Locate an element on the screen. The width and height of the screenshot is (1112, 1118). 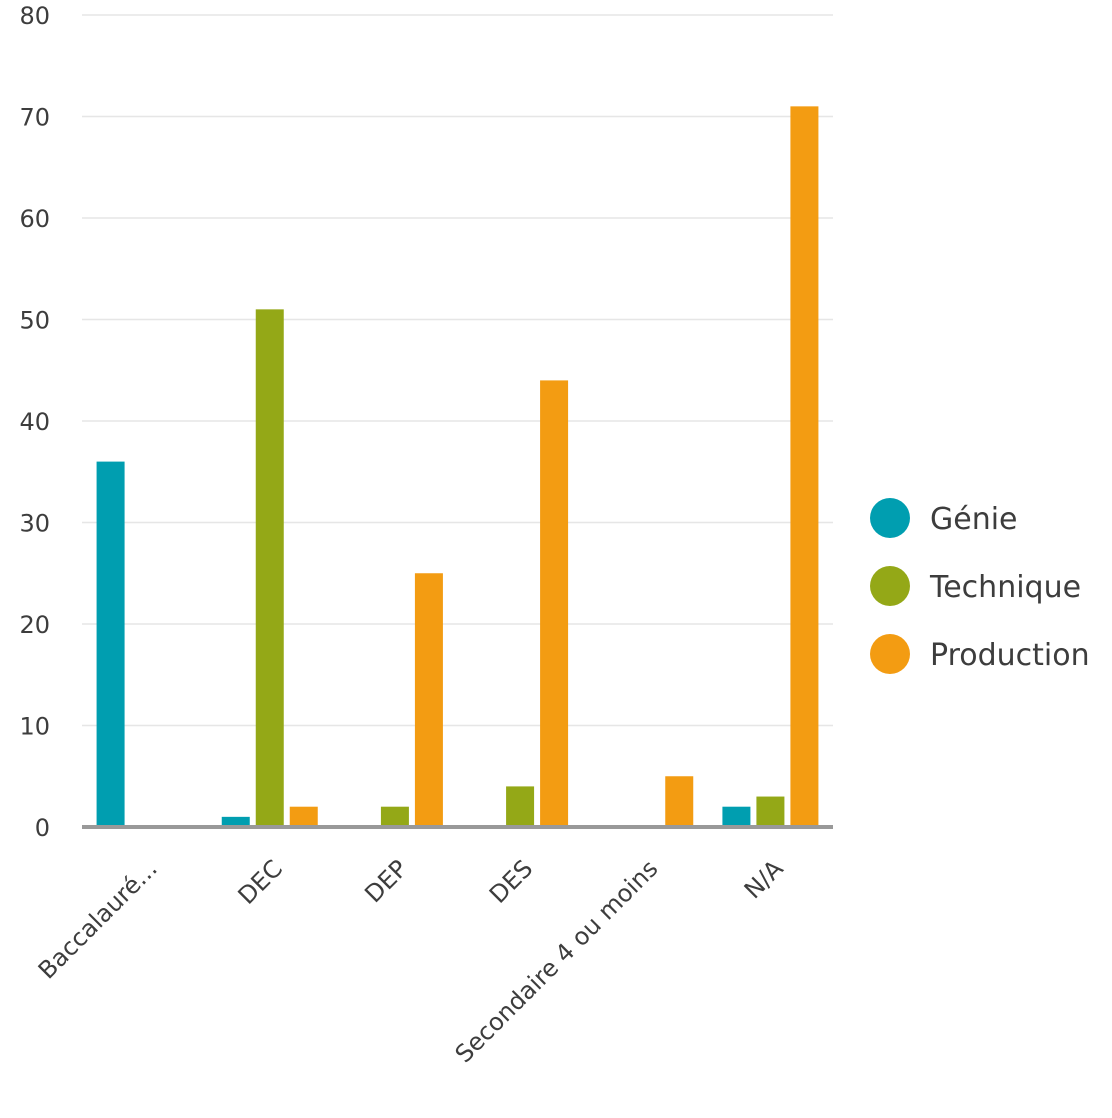
x-tick-label: N/A is located at coordinates (764, 879).